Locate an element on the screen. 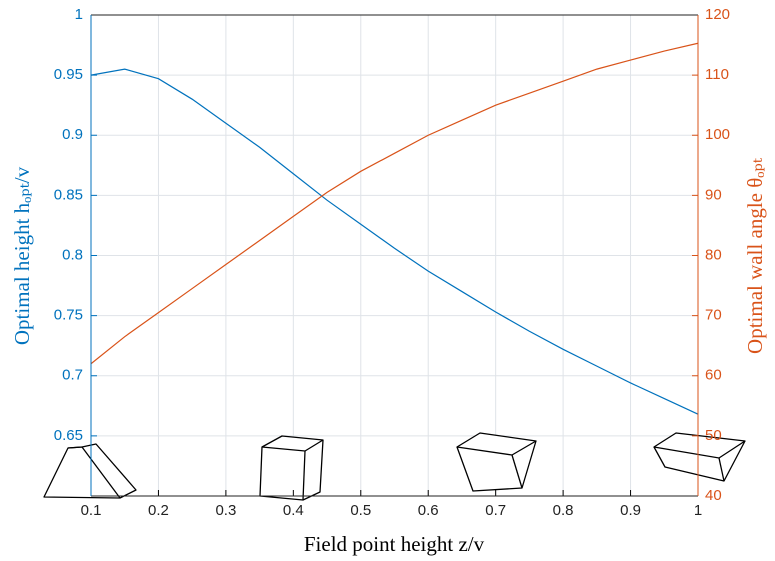 This screenshot has height=561, width=775. y2-tick-label: 120 is located at coordinates (717, 14).